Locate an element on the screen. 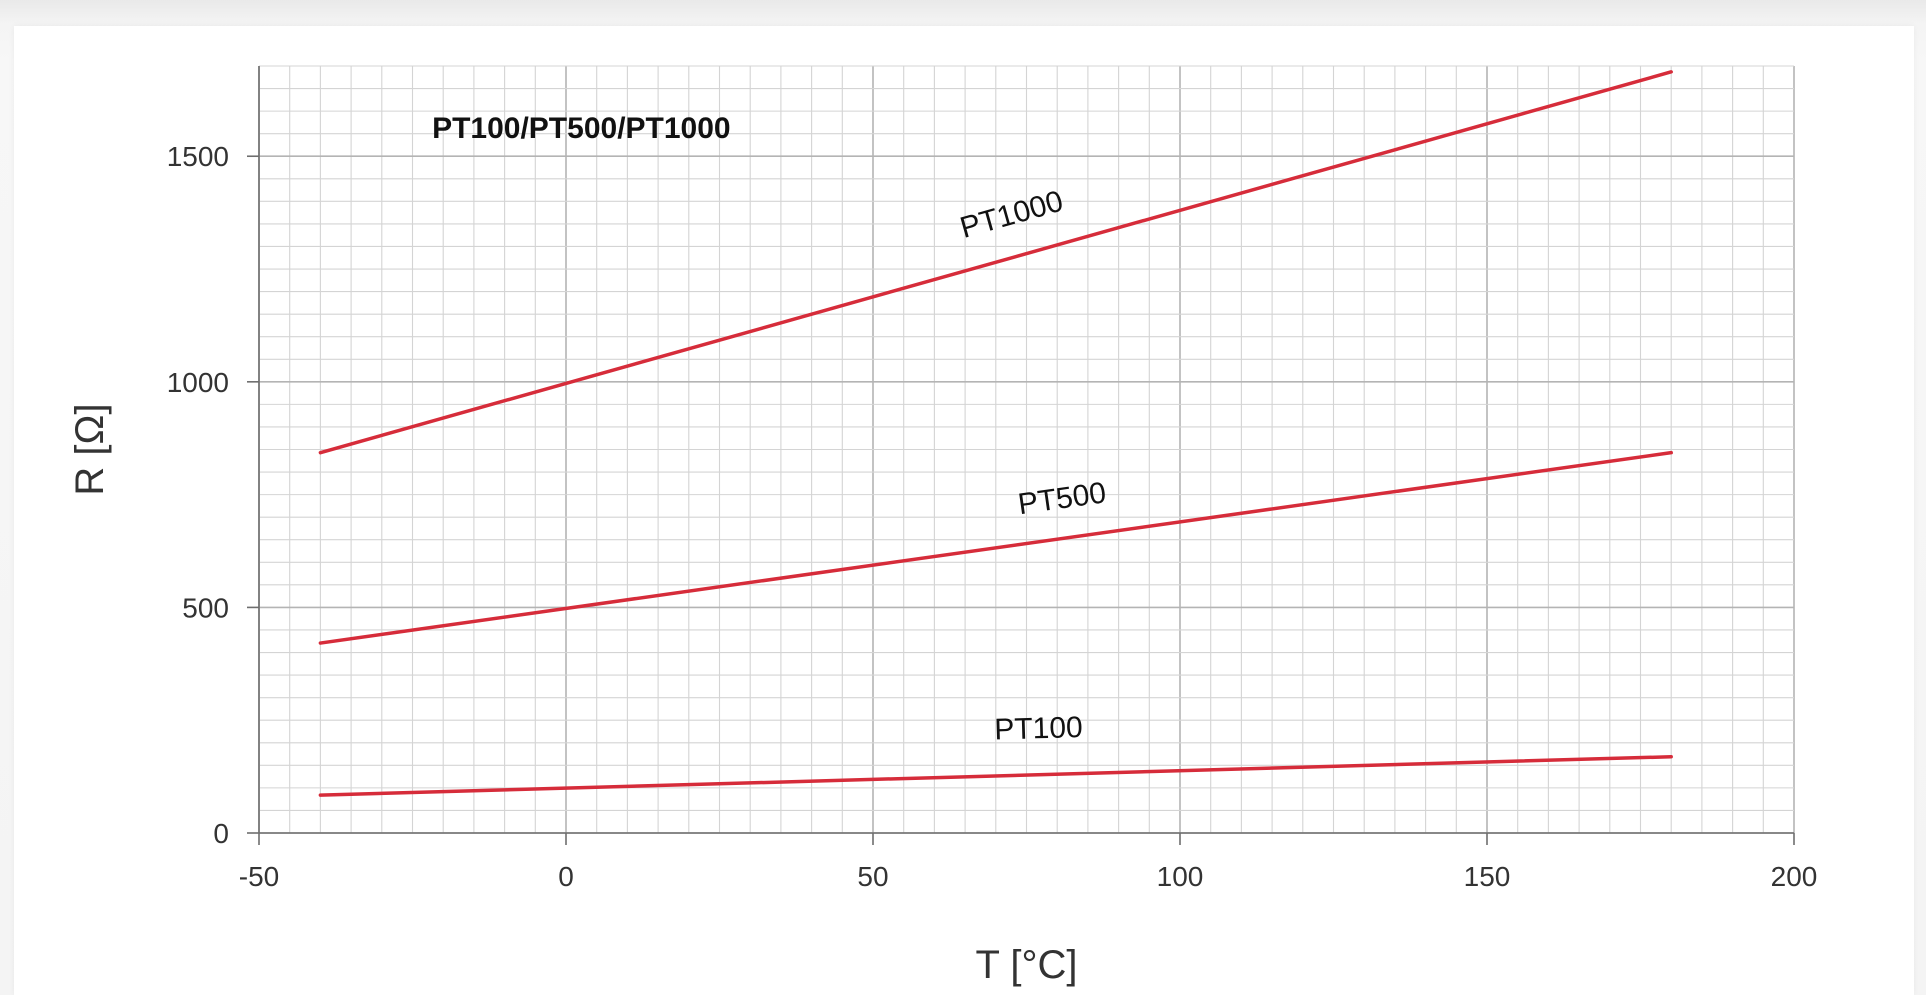  x-tick-label: 50 is located at coordinates (872, 876).